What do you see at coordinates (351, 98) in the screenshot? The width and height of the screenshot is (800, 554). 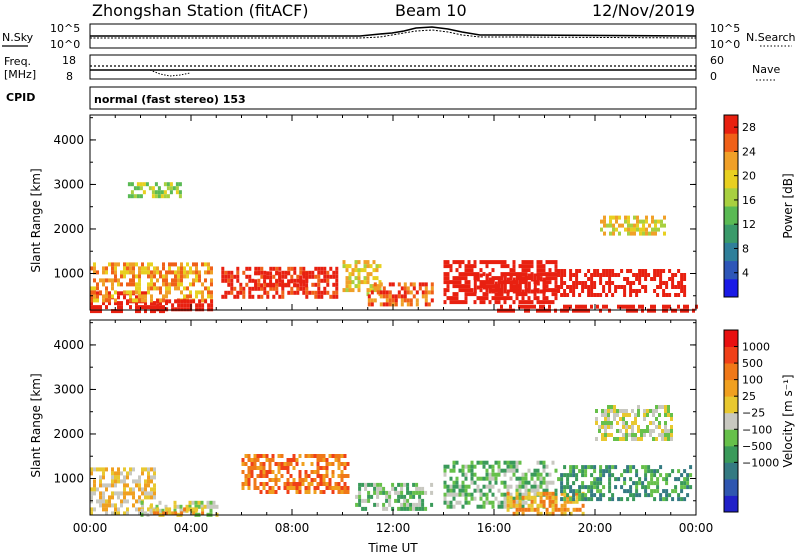 I see `cpid-panel: CPID normal (fast stereo) 153` at bounding box center [351, 98].